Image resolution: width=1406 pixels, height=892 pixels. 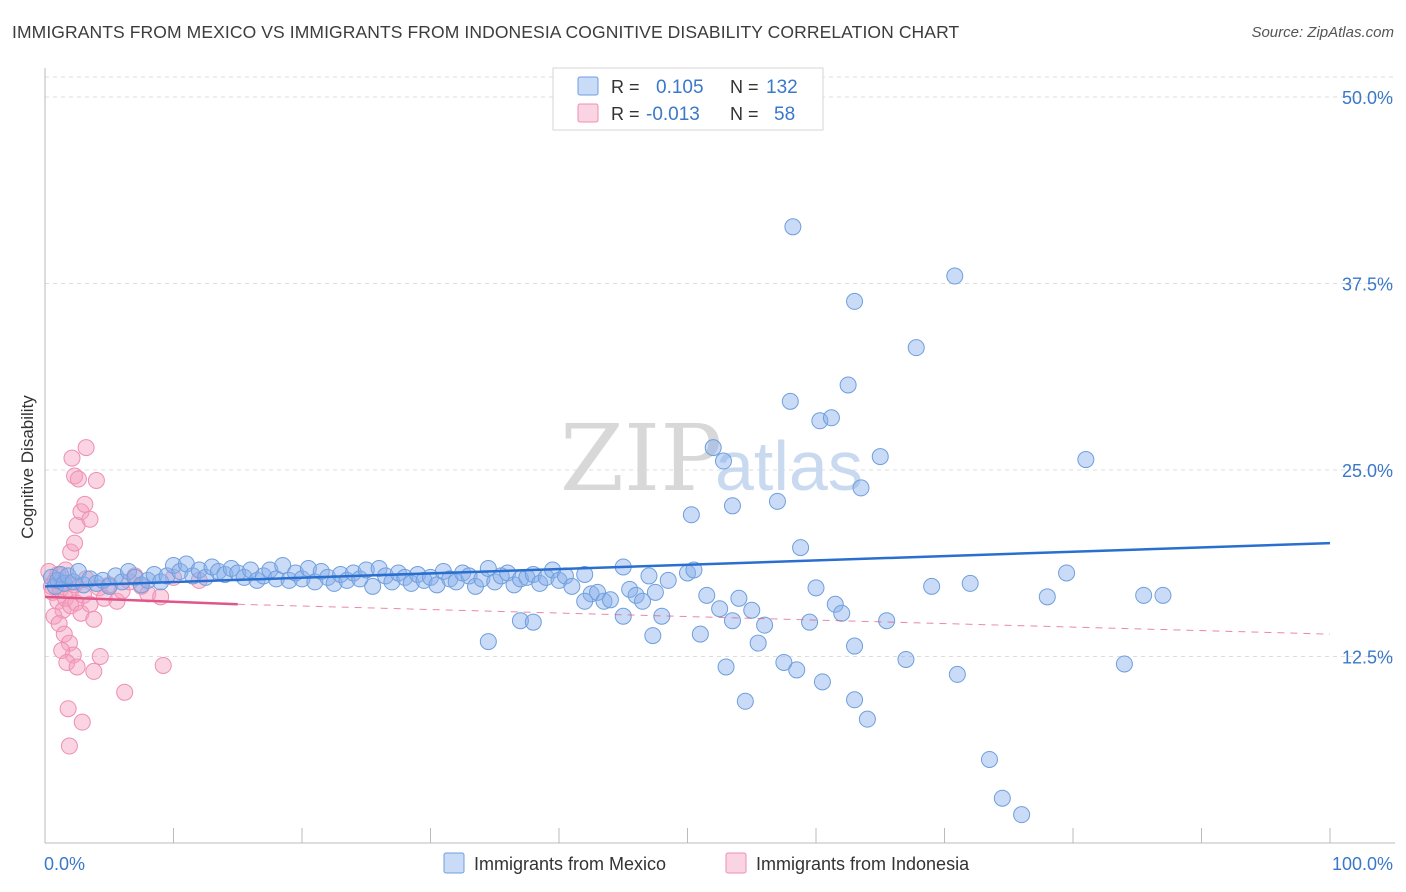 I want to click on bottom-legend-swatch-mexico, so click(x=454, y=863).